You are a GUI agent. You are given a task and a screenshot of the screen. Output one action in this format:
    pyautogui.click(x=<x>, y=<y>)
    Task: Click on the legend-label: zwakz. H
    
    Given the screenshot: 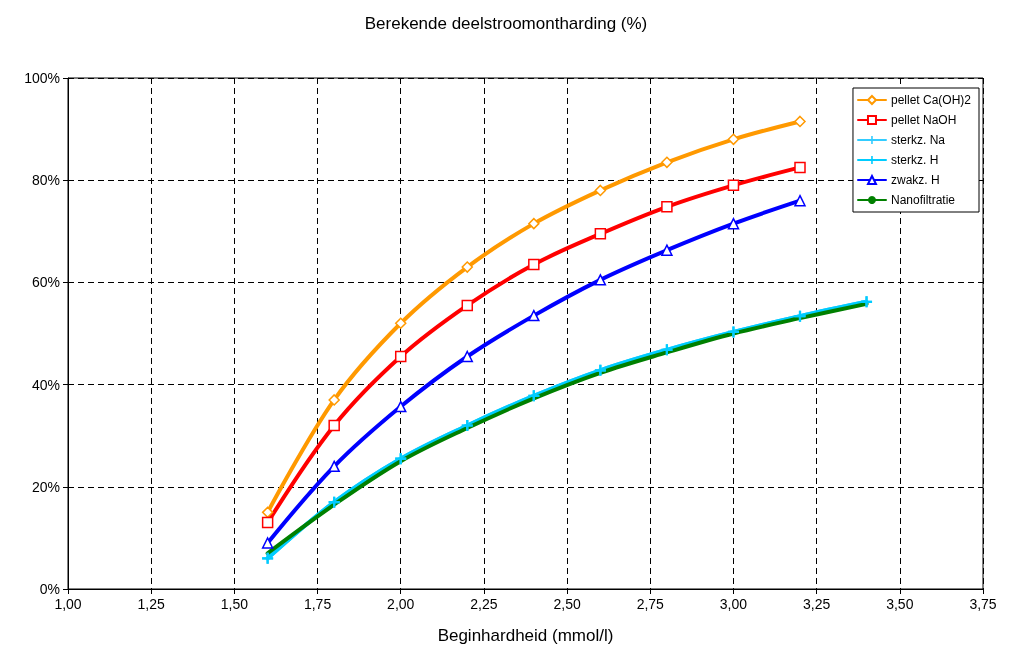 What is the action you would take?
    pyautogui.click(x=915, y=180)
    